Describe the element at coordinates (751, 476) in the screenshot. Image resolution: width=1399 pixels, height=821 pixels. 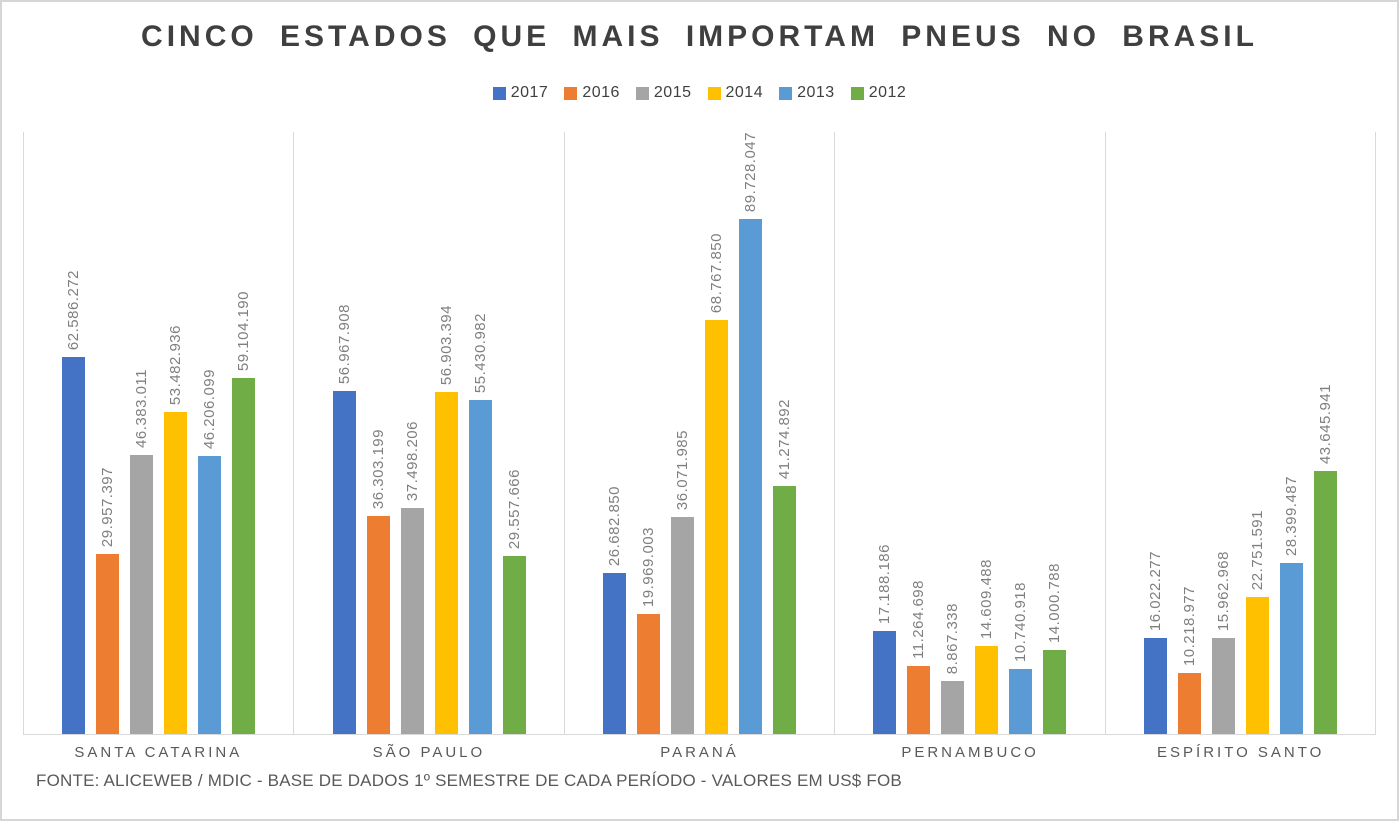
I see `bar-parana-2013` at that location.